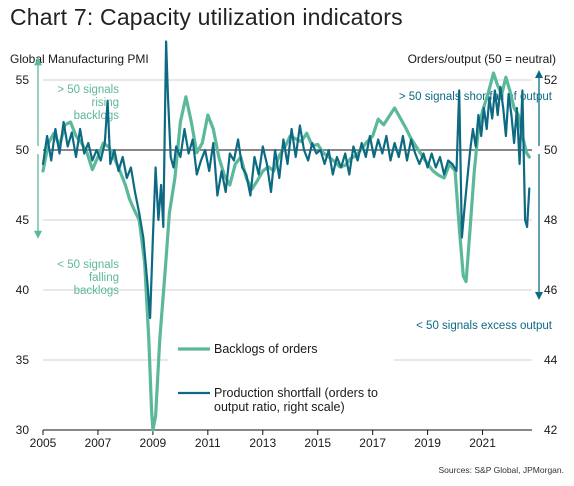 The height and width of the screenshot is (486, 574). I want to click on right-up-annotation: > 50 signals shortfall of output, so click(476, 97).